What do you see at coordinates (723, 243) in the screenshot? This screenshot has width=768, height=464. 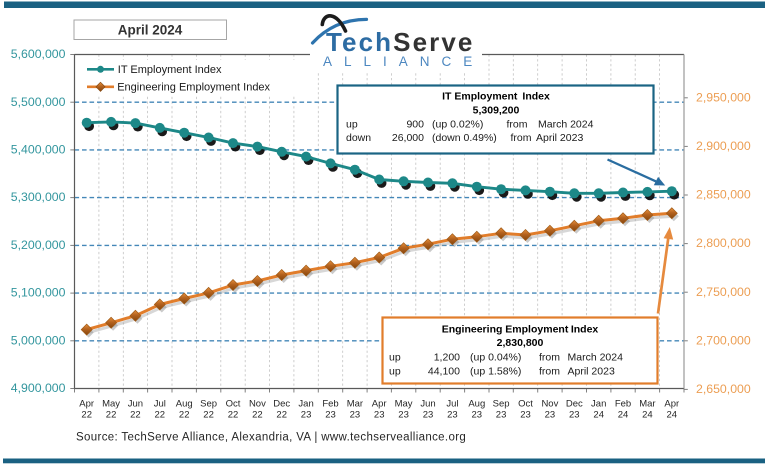 I see `svg-text: 2,800,000` at bounding box center [723, 243].